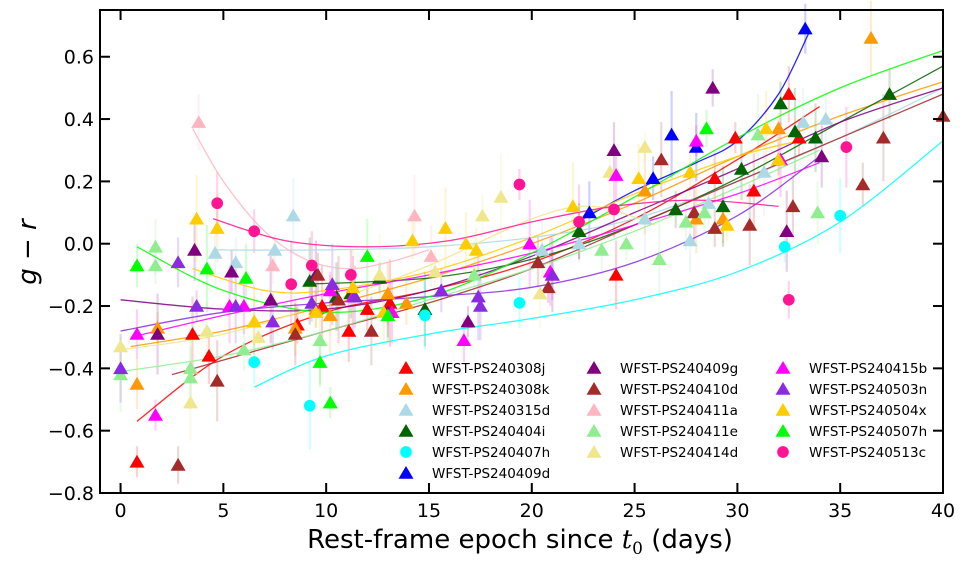 The height and width of the screenshot is (565, 966). What do you see at coordinates (71, 494) in the screenshot?
I see `y-tick-label: −0.8` at bounding box center [71, 494].